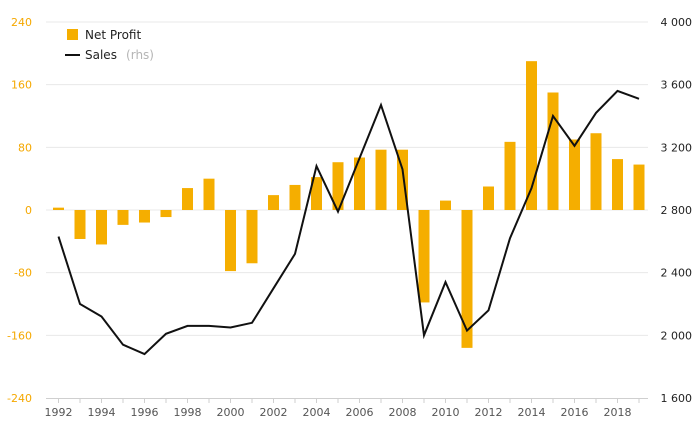  I want to click on legend: Net Profit Sales (rhs), so click(109, 45).